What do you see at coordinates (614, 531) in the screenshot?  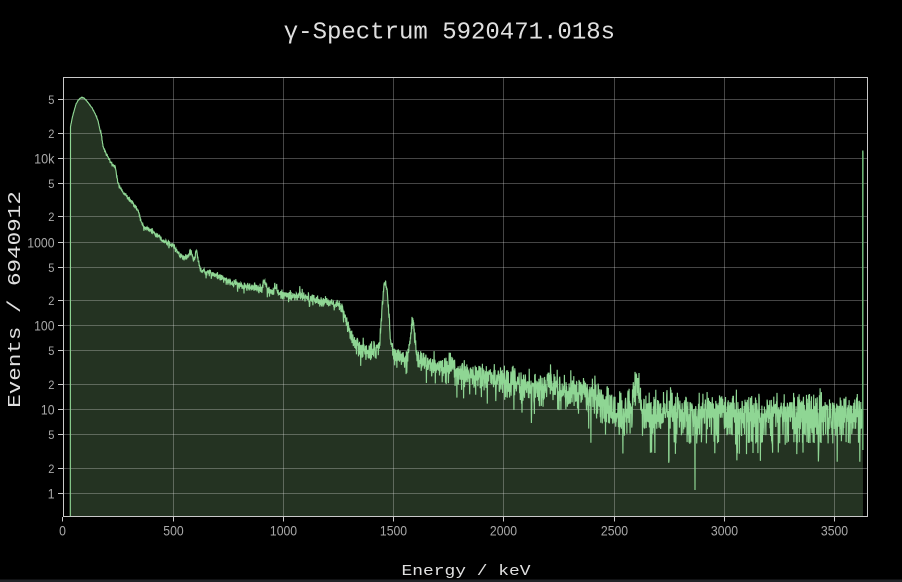 I see `svg-text: 2500` at bounding box center [614, 531].